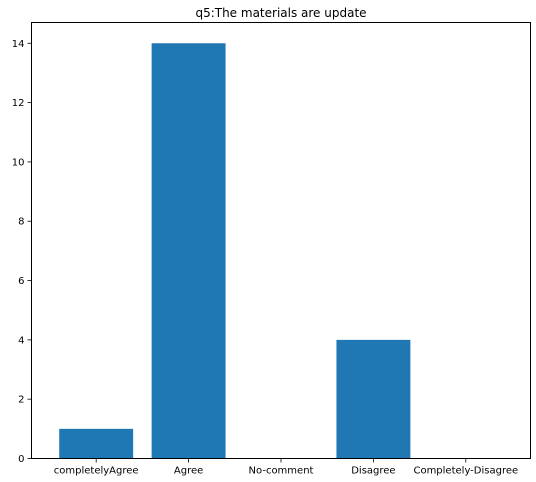 Image resolution: width=536 pixels, height=482 pixels. I want to click on x-tick-label: No-comment, so click(281, 471).